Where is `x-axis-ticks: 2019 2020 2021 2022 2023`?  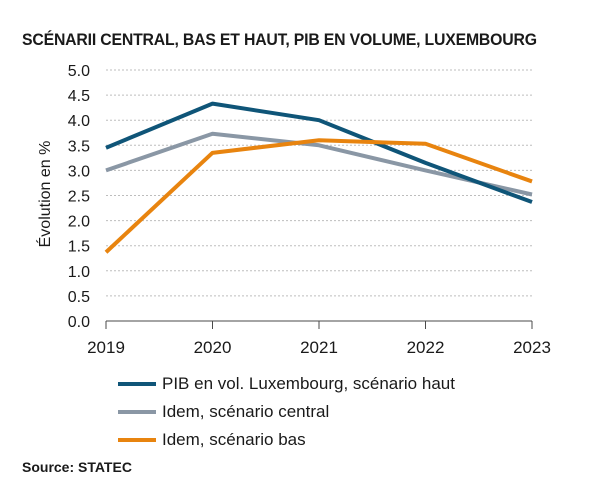
x-axis-ticks: 2019 2020 2021 2022 2023 is located at coordinates (319, 339).